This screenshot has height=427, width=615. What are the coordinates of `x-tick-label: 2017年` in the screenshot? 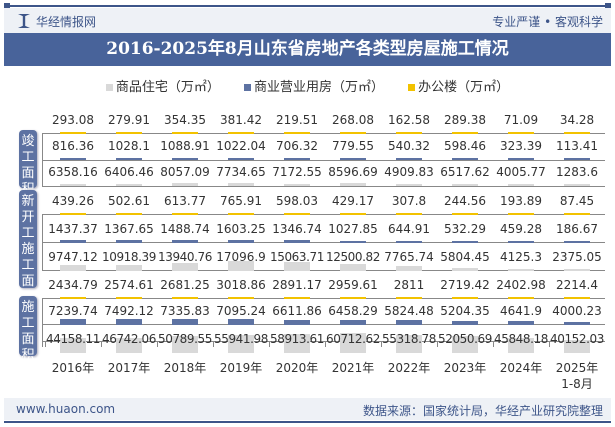 It's located at (129, 368).